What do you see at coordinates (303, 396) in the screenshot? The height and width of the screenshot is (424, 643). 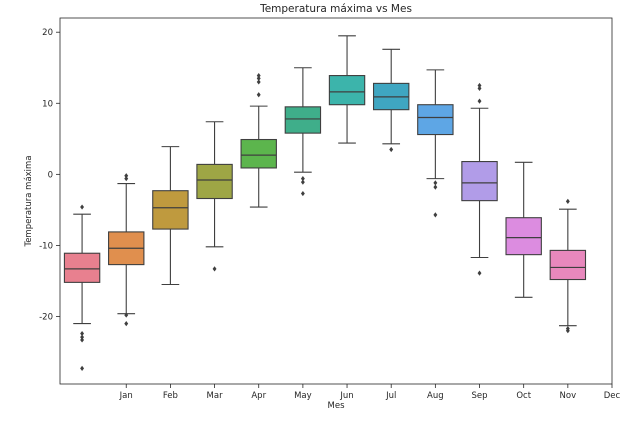 I see `x-tick-label: May` at bounding box center [303, 396].